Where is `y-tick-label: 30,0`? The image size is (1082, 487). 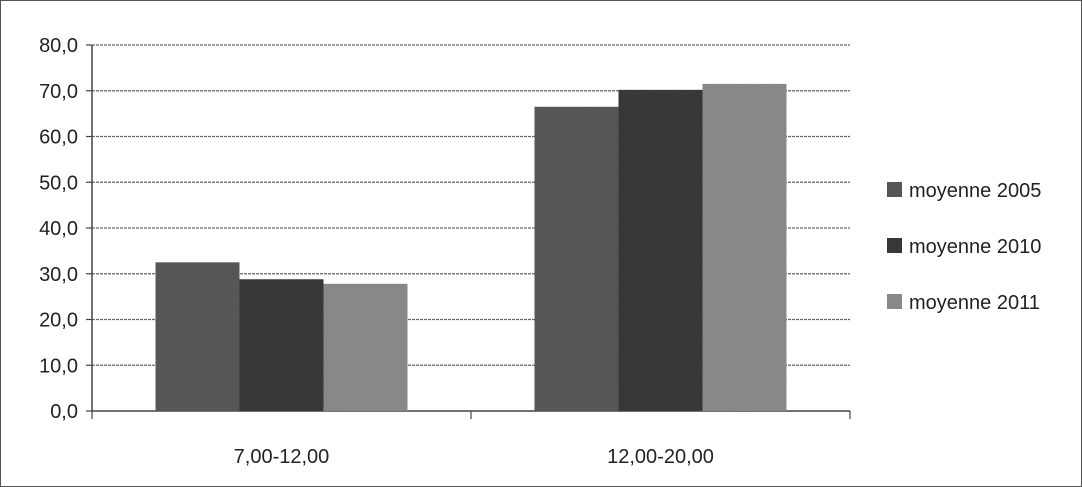
y-tick-label: 30,0 is located at coordinates (58, 275).